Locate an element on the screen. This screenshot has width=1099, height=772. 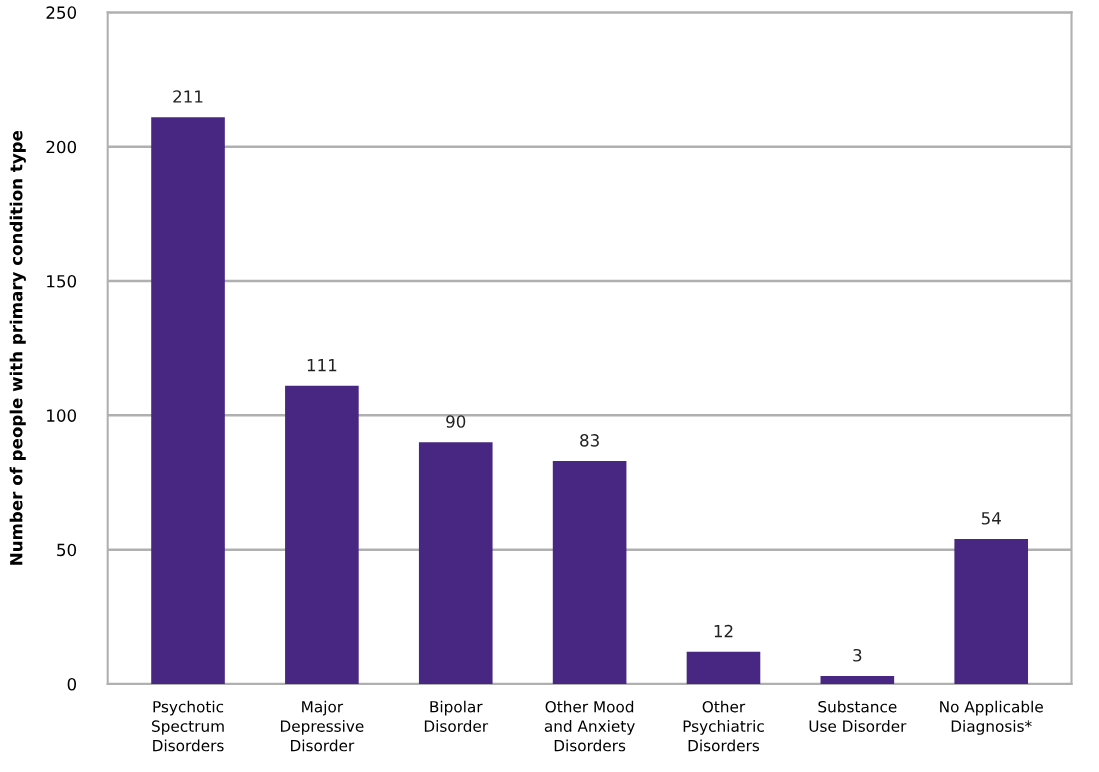
x-tick-label: Substance Use Disorder is located at coordinates (858, 716).